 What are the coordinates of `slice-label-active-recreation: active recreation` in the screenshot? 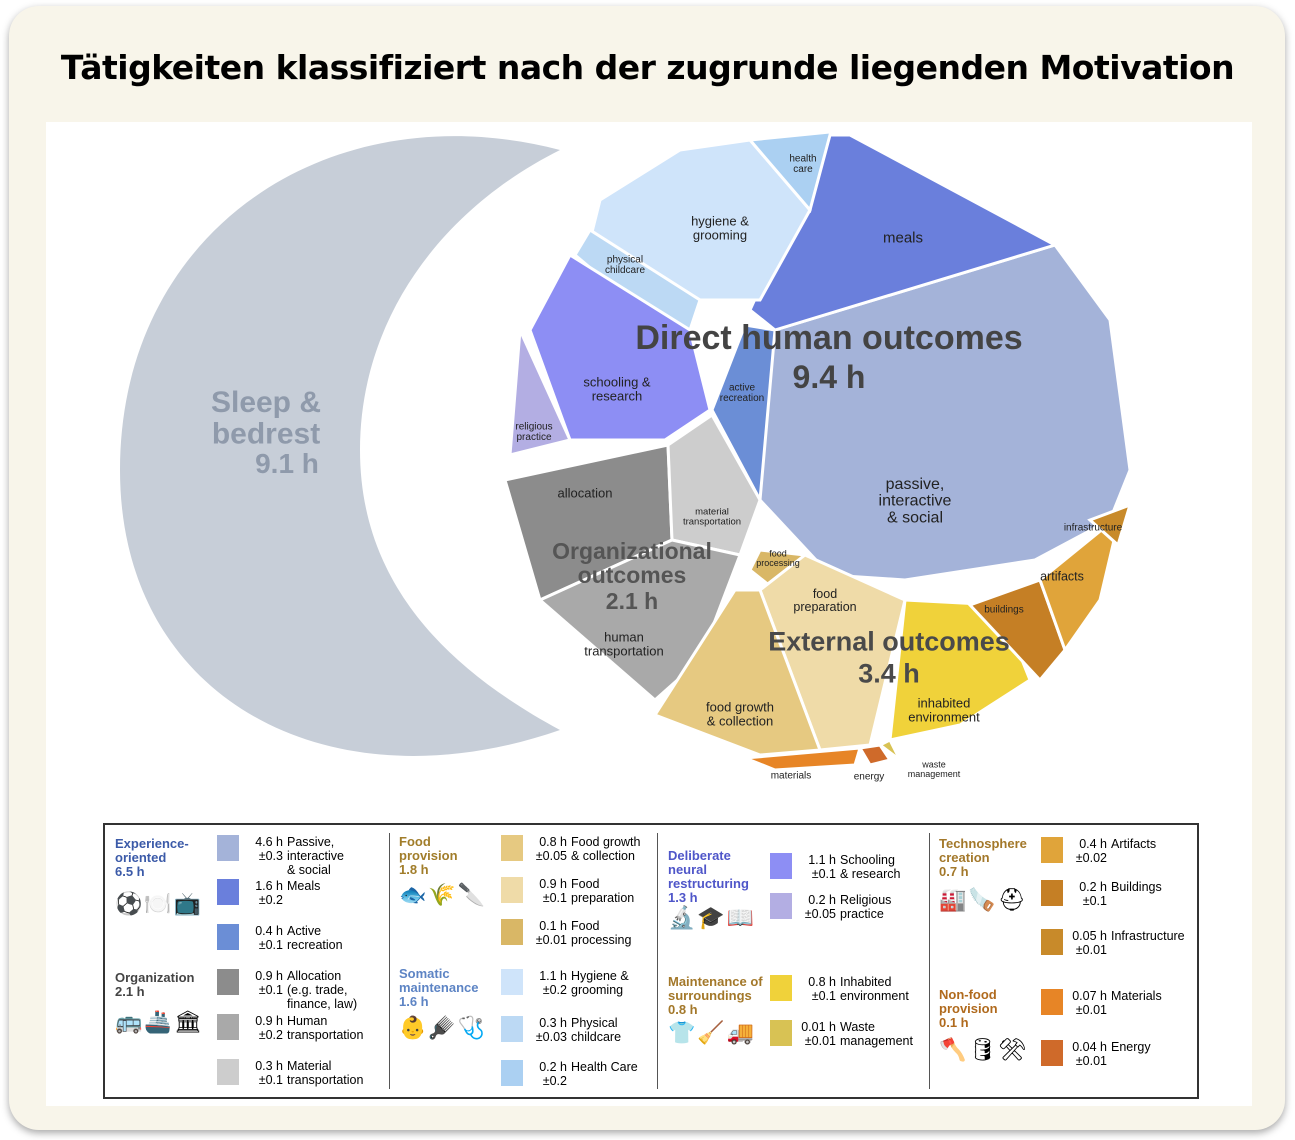 It's located at (742, 393).